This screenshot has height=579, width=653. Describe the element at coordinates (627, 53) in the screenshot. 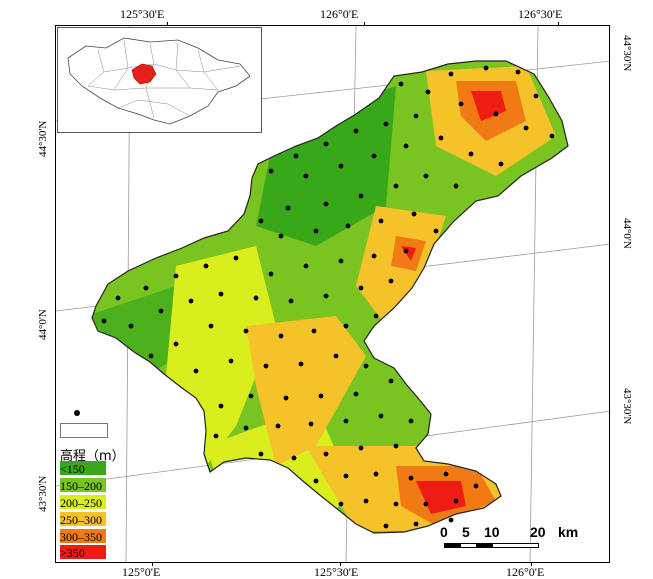

I see `axis-label-right-1: 44°30'N` at that location.